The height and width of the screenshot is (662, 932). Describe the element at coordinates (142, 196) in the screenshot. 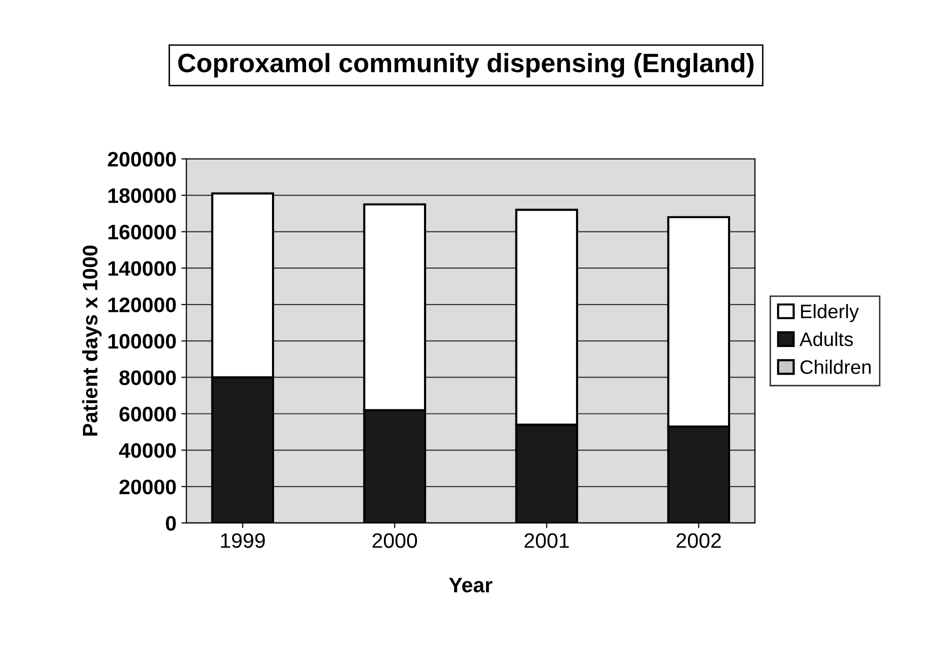

I see `y-tick-label: 180000` at that location.